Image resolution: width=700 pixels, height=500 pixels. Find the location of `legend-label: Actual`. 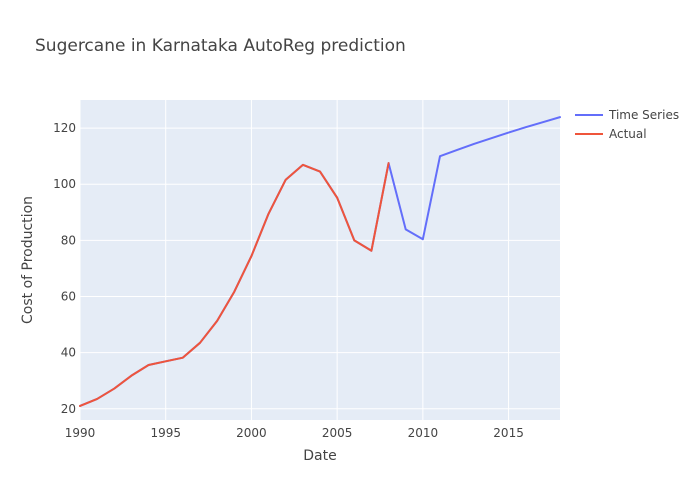

legend-label: Actual is located at coordinates (628, 134).